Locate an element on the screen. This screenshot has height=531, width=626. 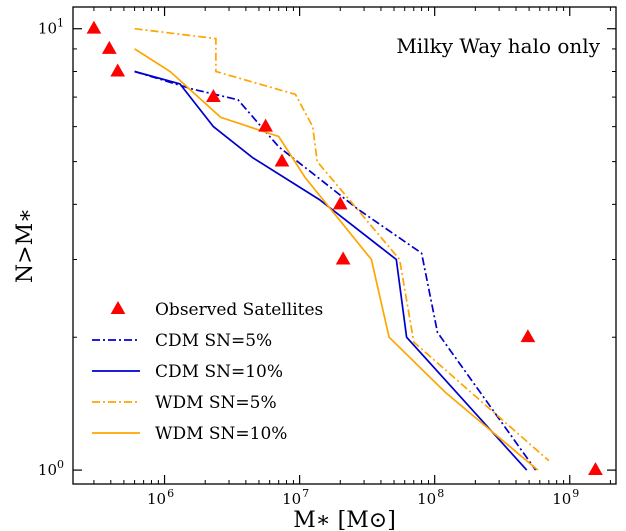
legend-label: Observed Satellites is located at coordinates (239, 310).